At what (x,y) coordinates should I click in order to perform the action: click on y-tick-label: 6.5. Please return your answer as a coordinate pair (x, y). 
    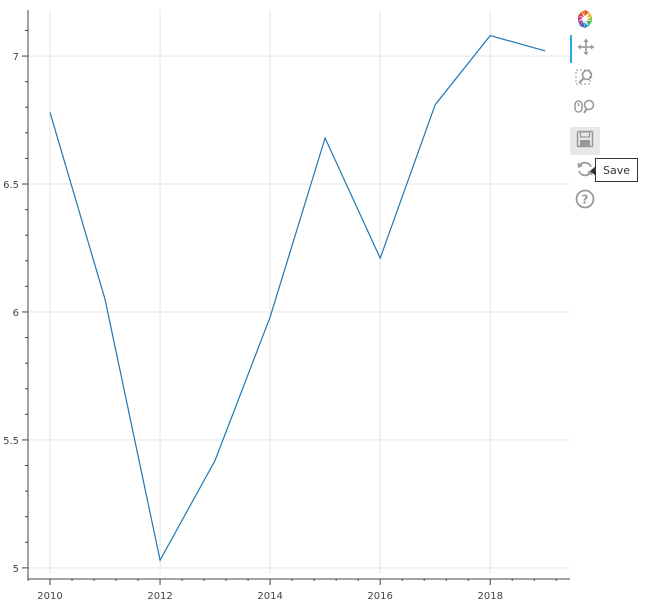
    Looking at the image, I should click on (11, 185).